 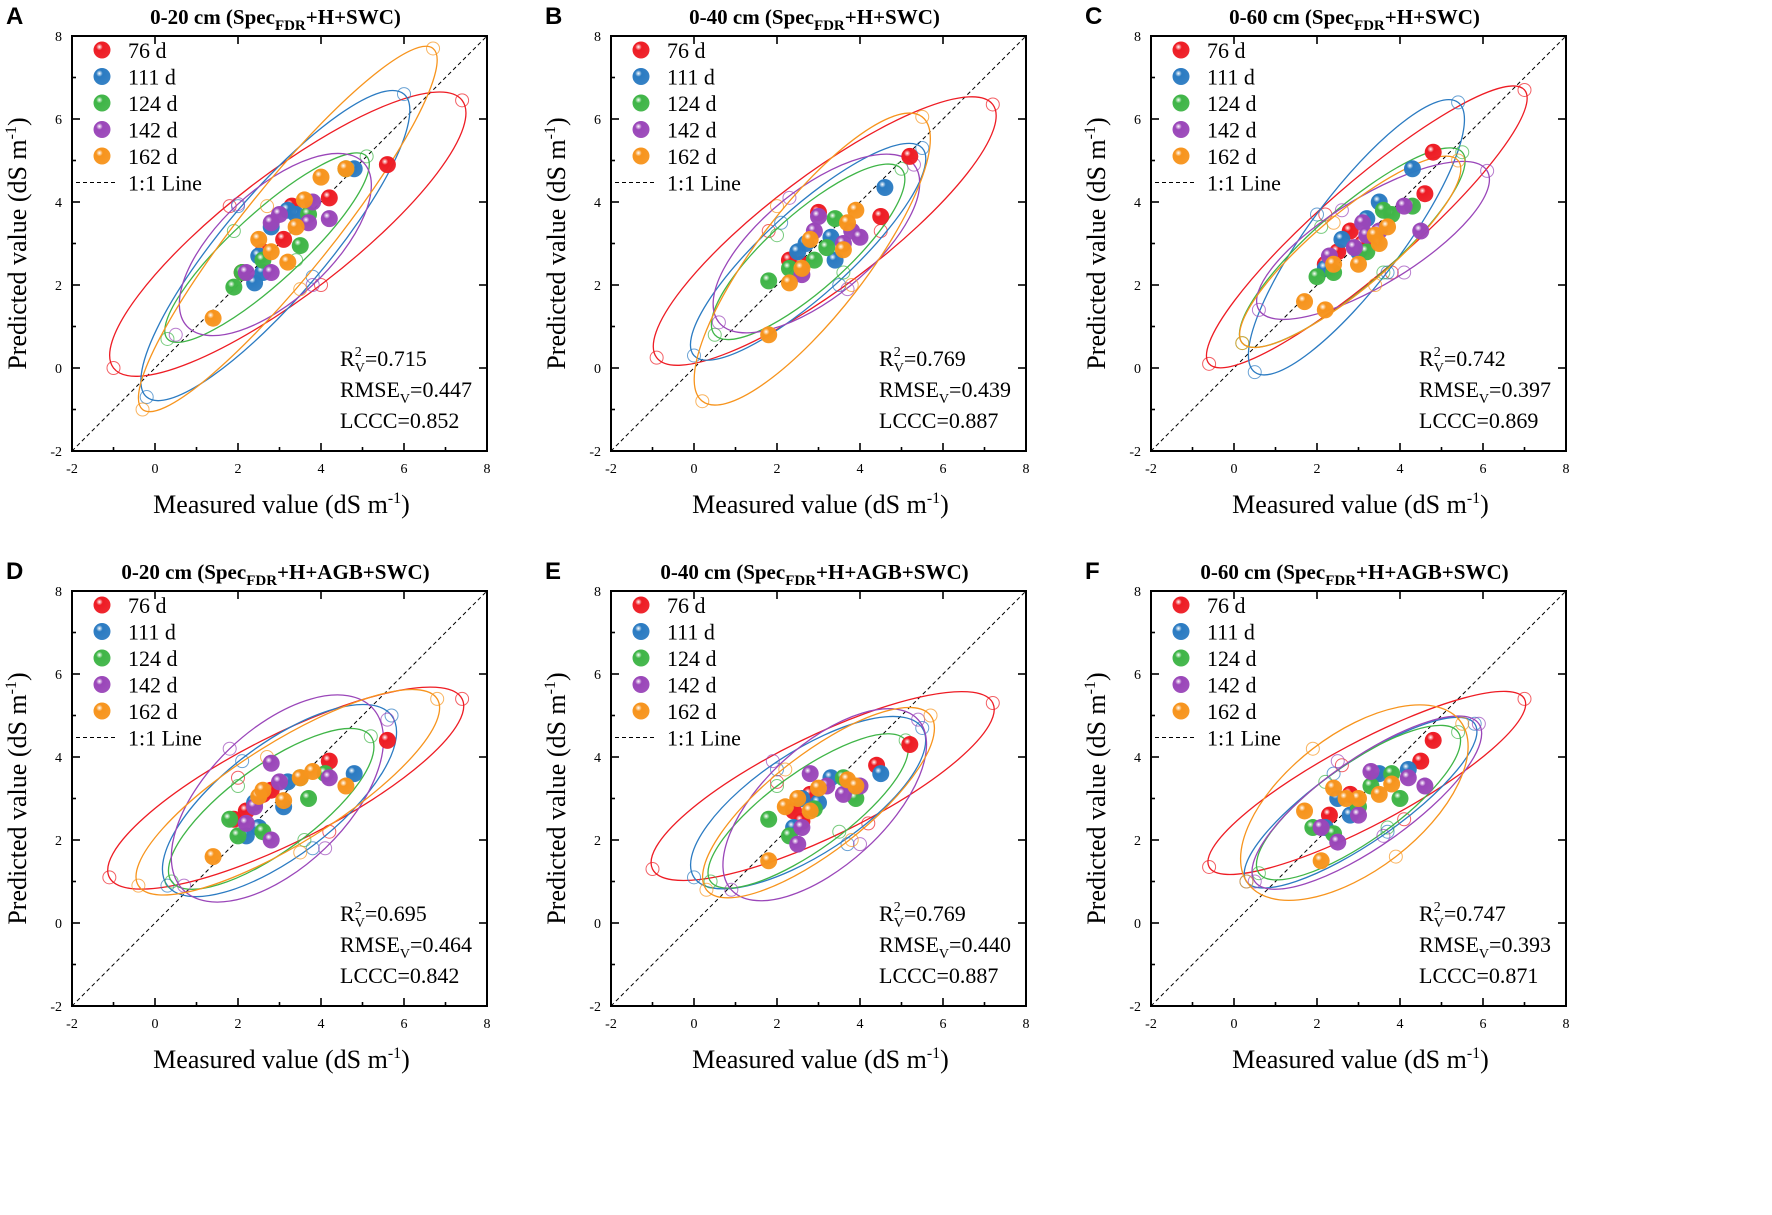 What do you see at coordinates (406, 947) in the screenshot?
I see `rmse-stat: RMSEV=0.464` at bounding box center [406, 947].